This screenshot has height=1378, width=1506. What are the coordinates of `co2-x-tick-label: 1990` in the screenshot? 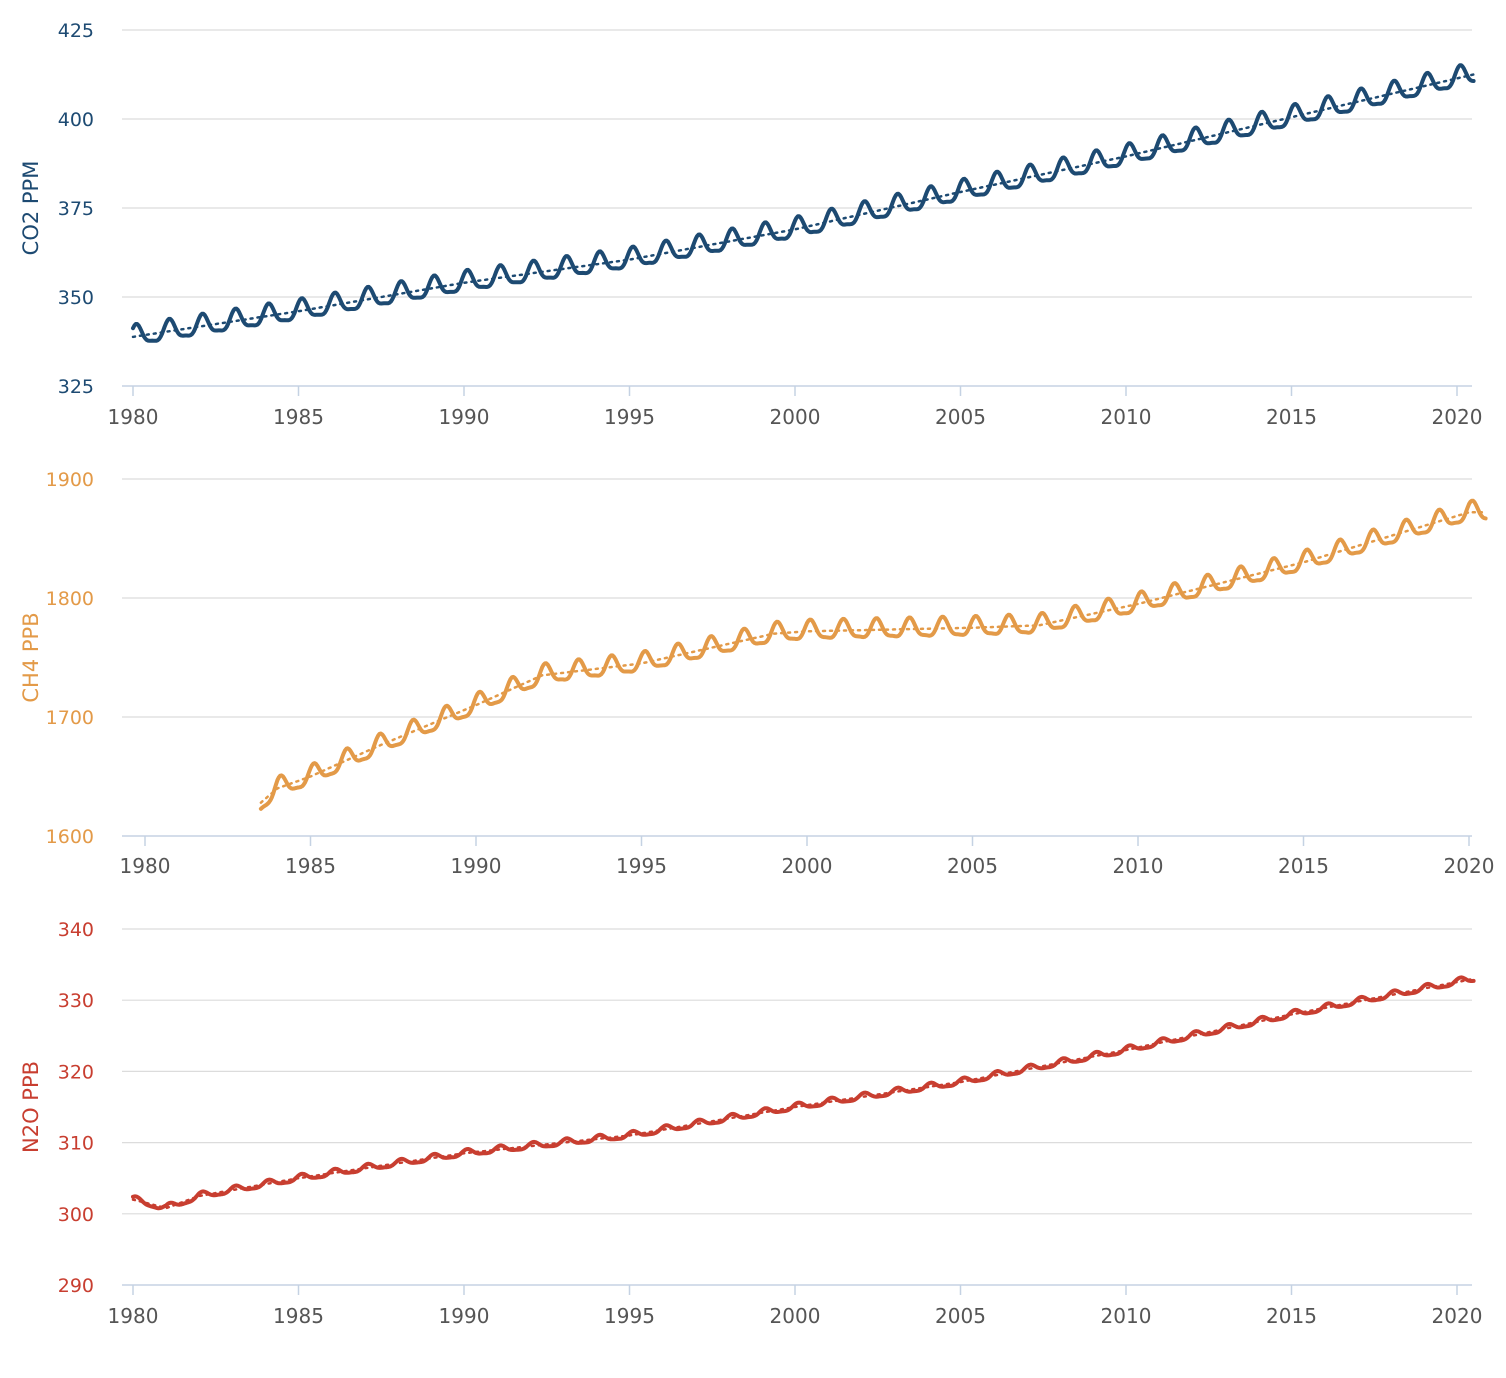 It's located at (464, 417).